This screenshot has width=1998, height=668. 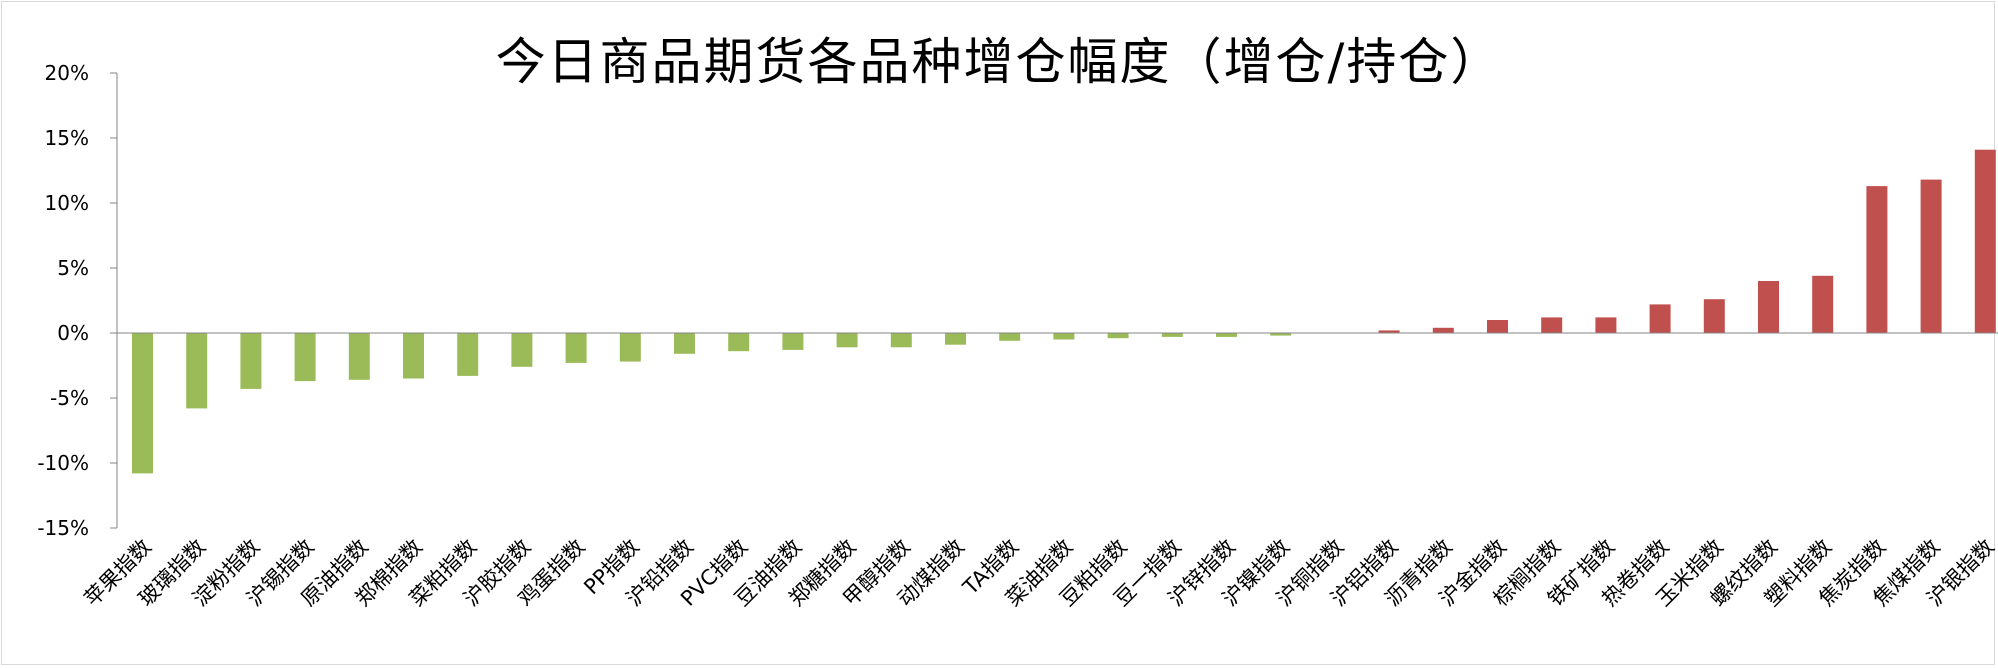 I want to click on chart-title: 今日商品期货各品种增仓幅度（增仓/持仓）, so click(x=999, y=62).